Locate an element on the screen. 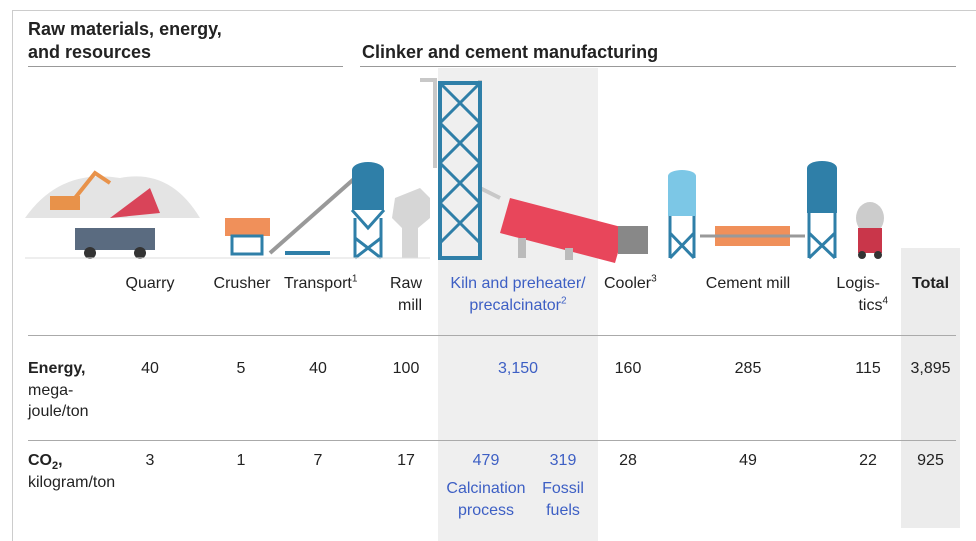 The width and height of the screenshot is (976, 541). stage-label: Transport1 is located at coordinates (320, 284).